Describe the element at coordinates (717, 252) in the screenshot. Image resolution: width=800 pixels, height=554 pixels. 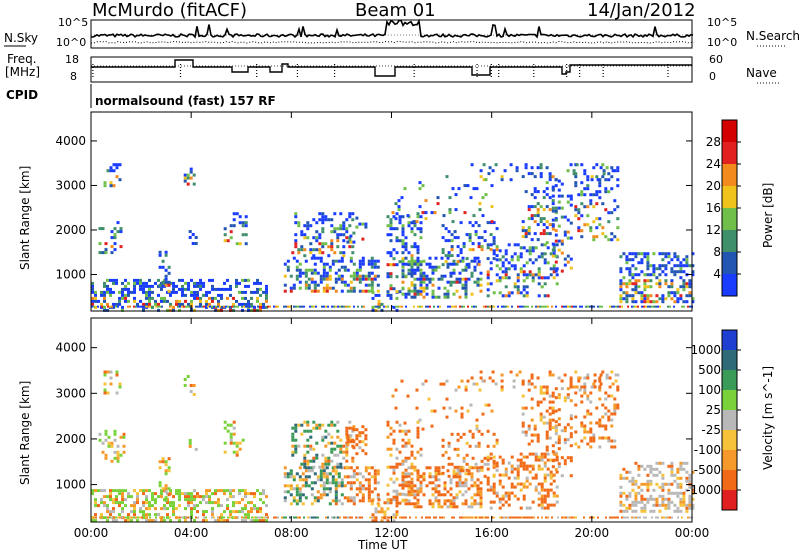
I see `power-colorbar-tick-label: 8` at that location.